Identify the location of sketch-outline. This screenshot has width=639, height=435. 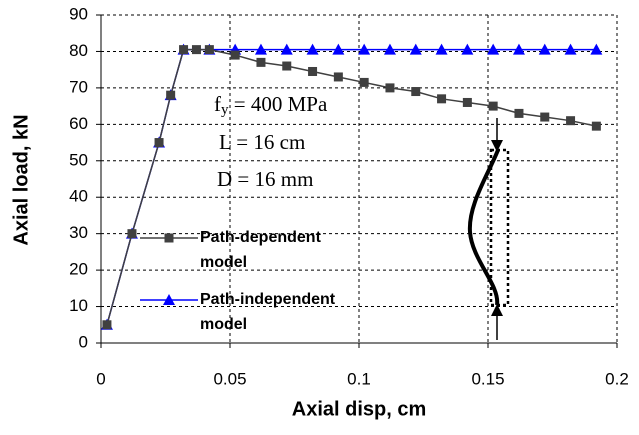
(499, 227).